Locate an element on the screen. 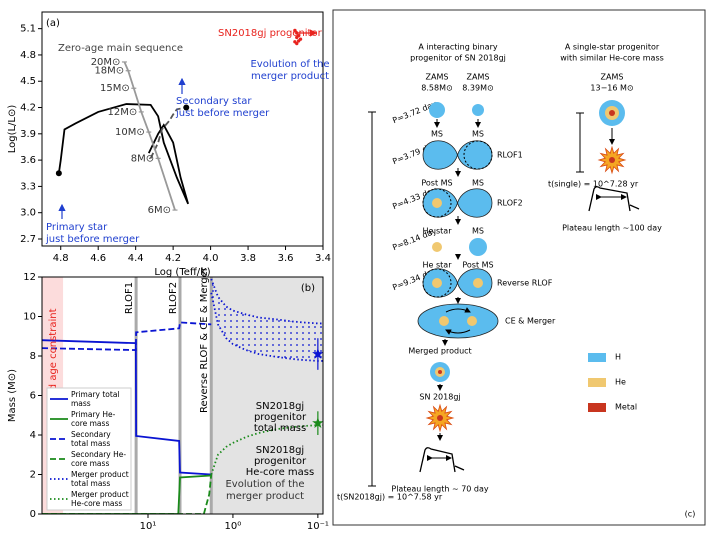 This screenshot has width=714, height=539. plot-area is located at coordinates (179, 119).